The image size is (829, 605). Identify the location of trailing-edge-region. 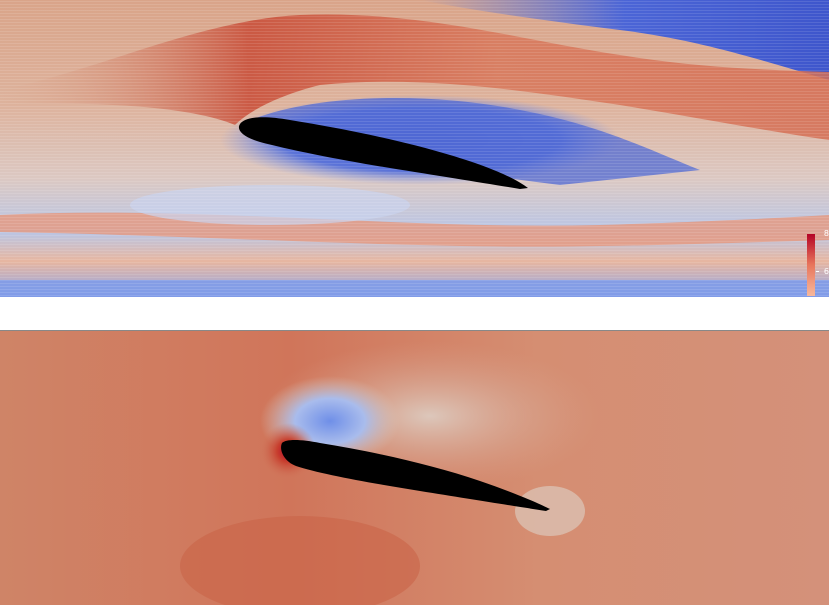
(550, 511).